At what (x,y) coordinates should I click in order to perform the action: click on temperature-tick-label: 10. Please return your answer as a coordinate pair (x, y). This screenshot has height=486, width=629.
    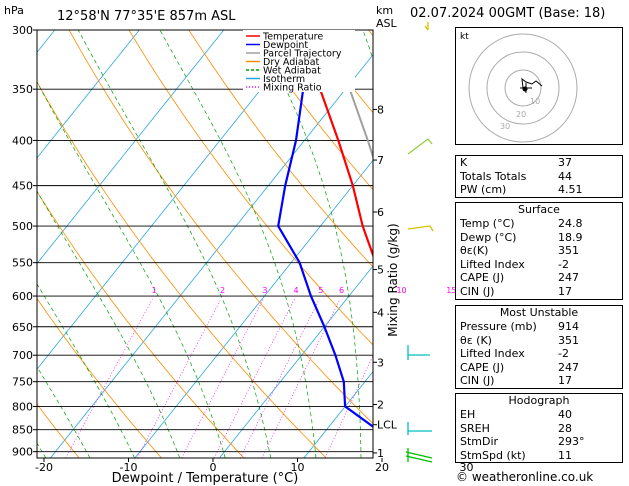
    Looking at the image, I should click on (298, 467).